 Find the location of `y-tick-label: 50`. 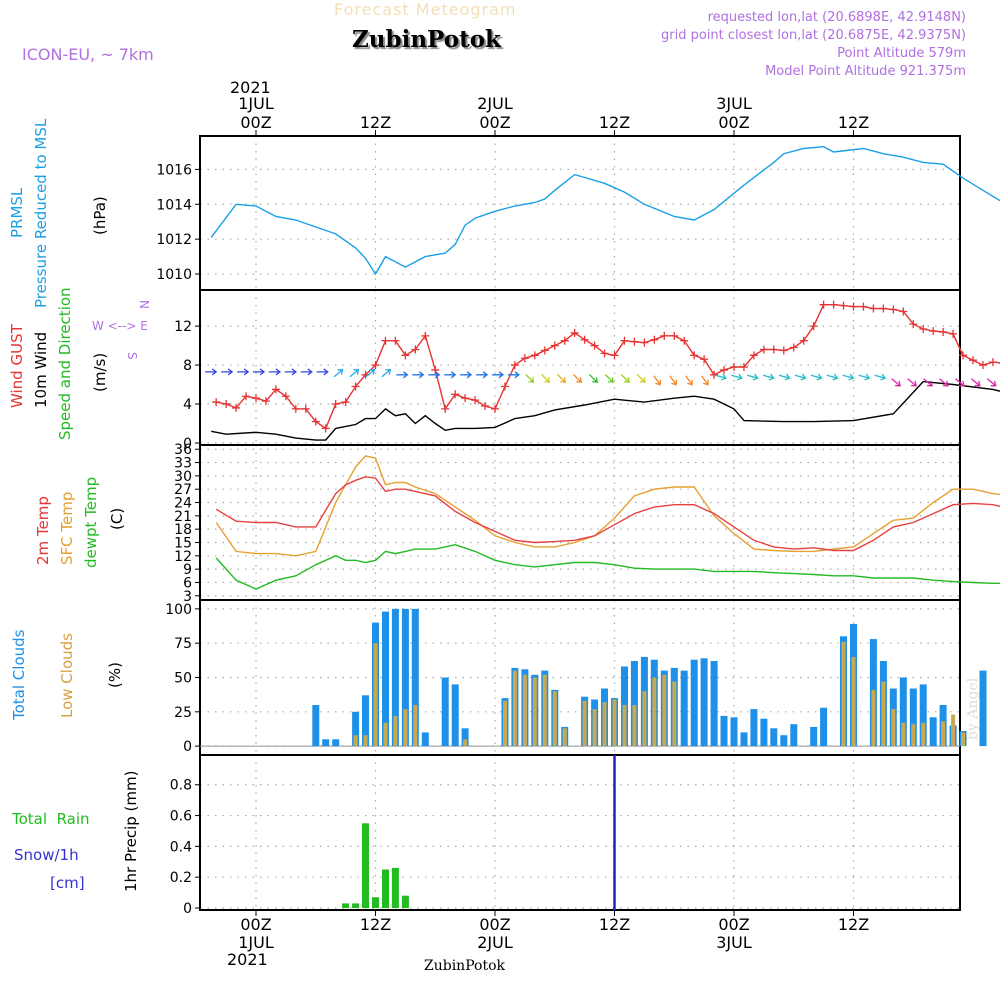

y-tick-label: 50 is located at coordinates (183, 679).